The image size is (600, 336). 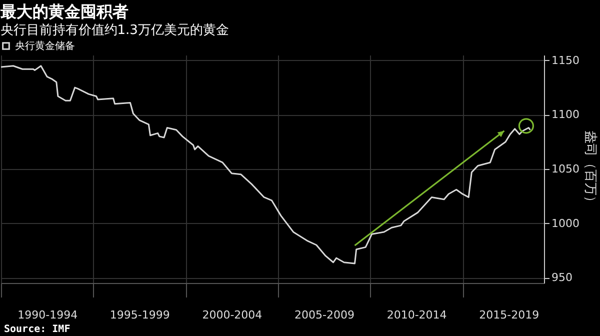 I want to click on y-tick-label: 1150, so click(x=566, y=60).